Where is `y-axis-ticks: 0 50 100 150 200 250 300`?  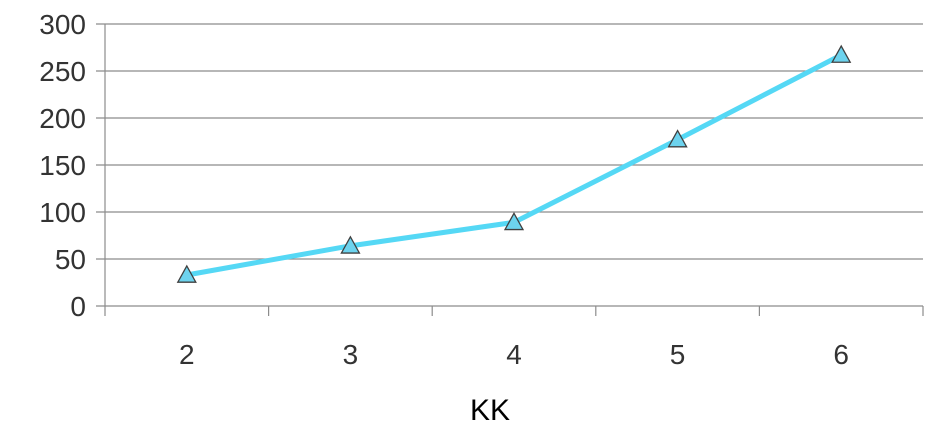
y-axis-ticks: 0 50 100 150 200 250 300 is located at coordinates (62, 165).